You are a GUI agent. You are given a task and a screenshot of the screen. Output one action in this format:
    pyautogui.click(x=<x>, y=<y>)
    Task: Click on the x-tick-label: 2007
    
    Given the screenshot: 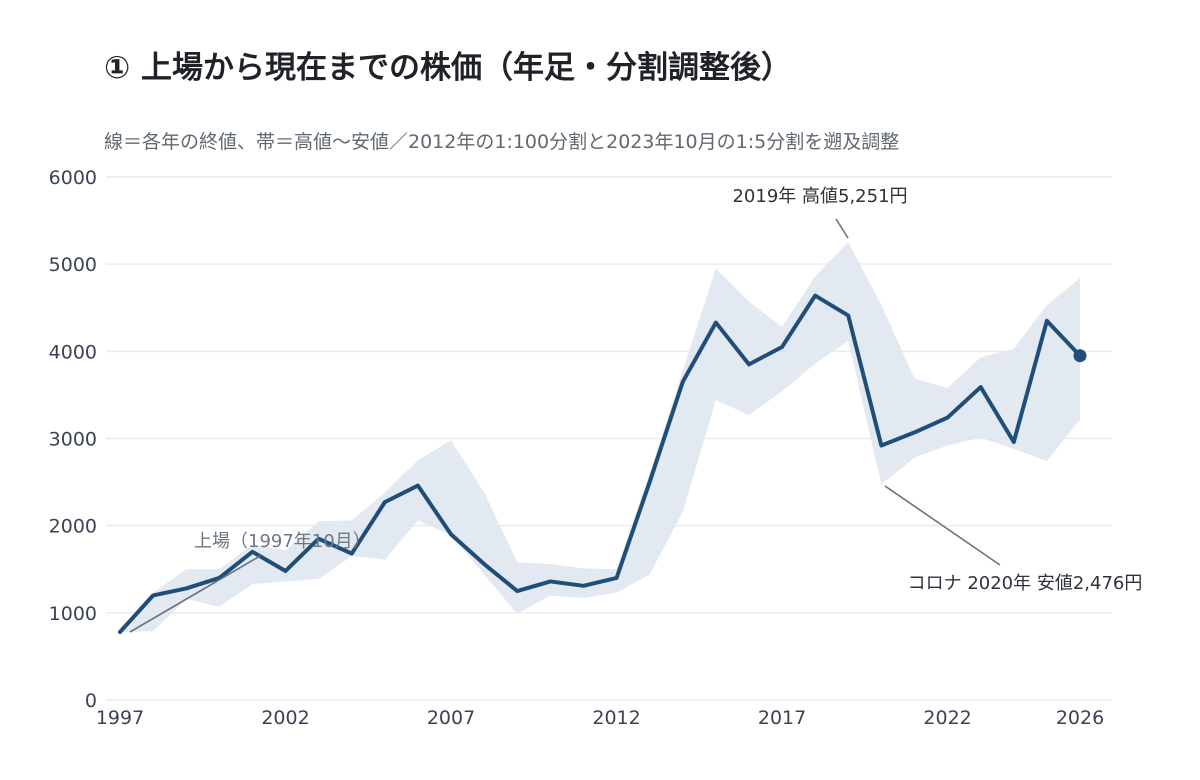 What is the action you would take?
    pyautogui.click(x=451, y=718)
    